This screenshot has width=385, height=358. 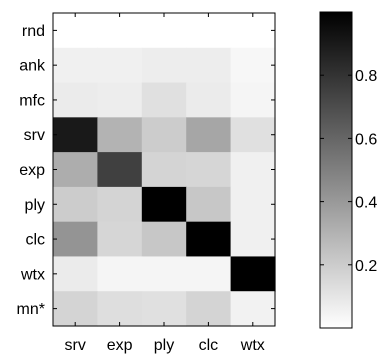 What do you see at coordinates (209, 31) in the screenshot?
I see `cell-rnd-clc` at bounding box center [209, 31].